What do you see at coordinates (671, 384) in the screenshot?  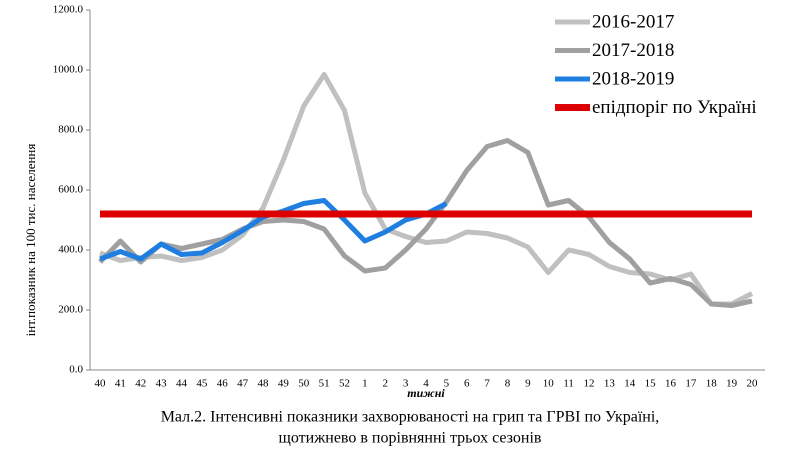 I see `x-tick-label: 16` at bounding box center [671, 384].